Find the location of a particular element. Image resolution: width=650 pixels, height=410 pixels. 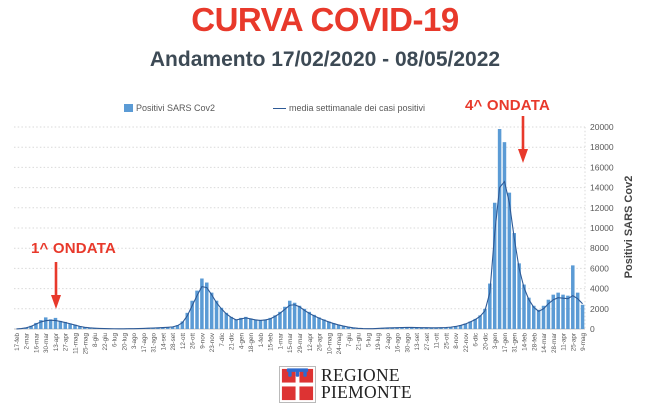

x-tick-label: 24-mag is located at coordinates (339, 344).